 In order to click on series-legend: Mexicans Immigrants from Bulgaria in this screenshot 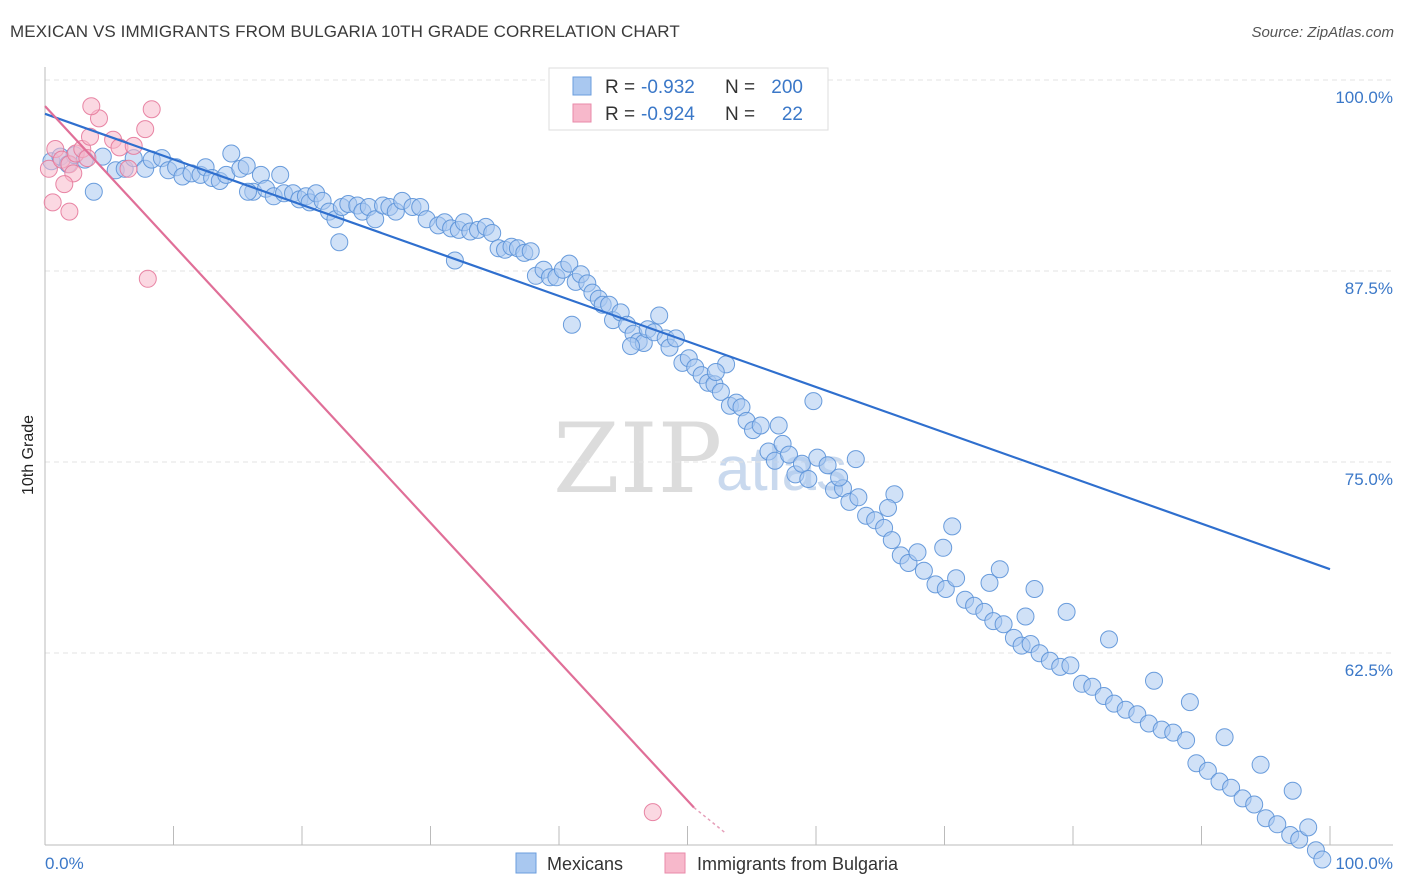, I will do `click(707, 863)`.